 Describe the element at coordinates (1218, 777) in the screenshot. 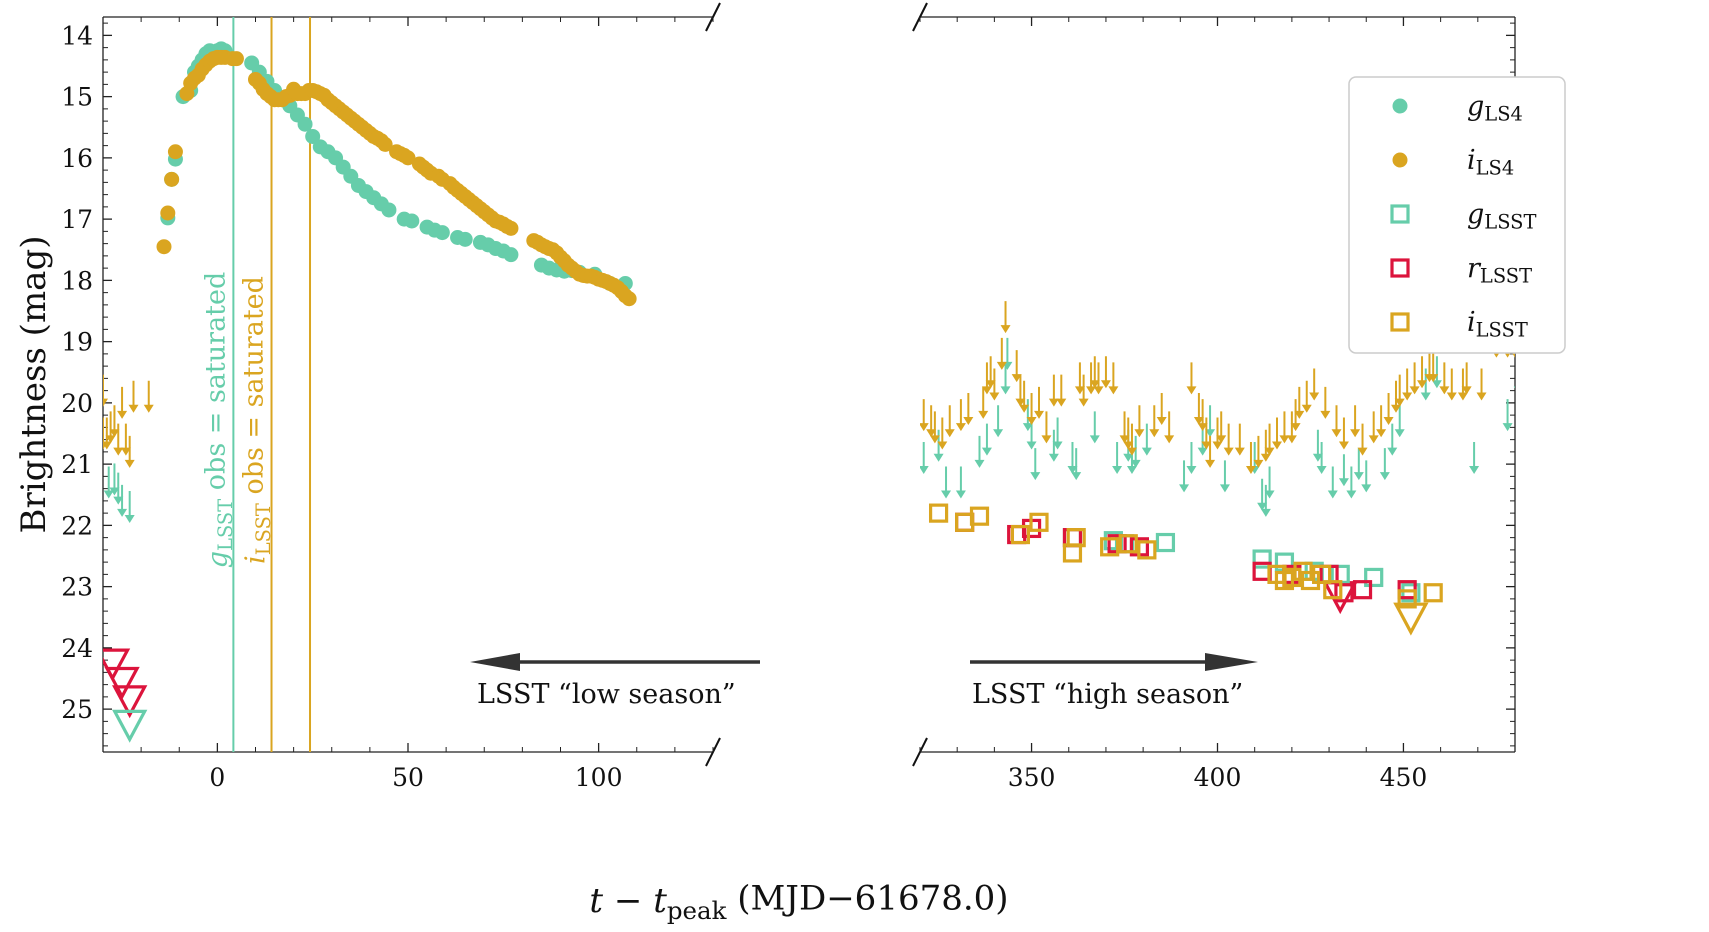

I see `x-tick-label: 400` at that location.